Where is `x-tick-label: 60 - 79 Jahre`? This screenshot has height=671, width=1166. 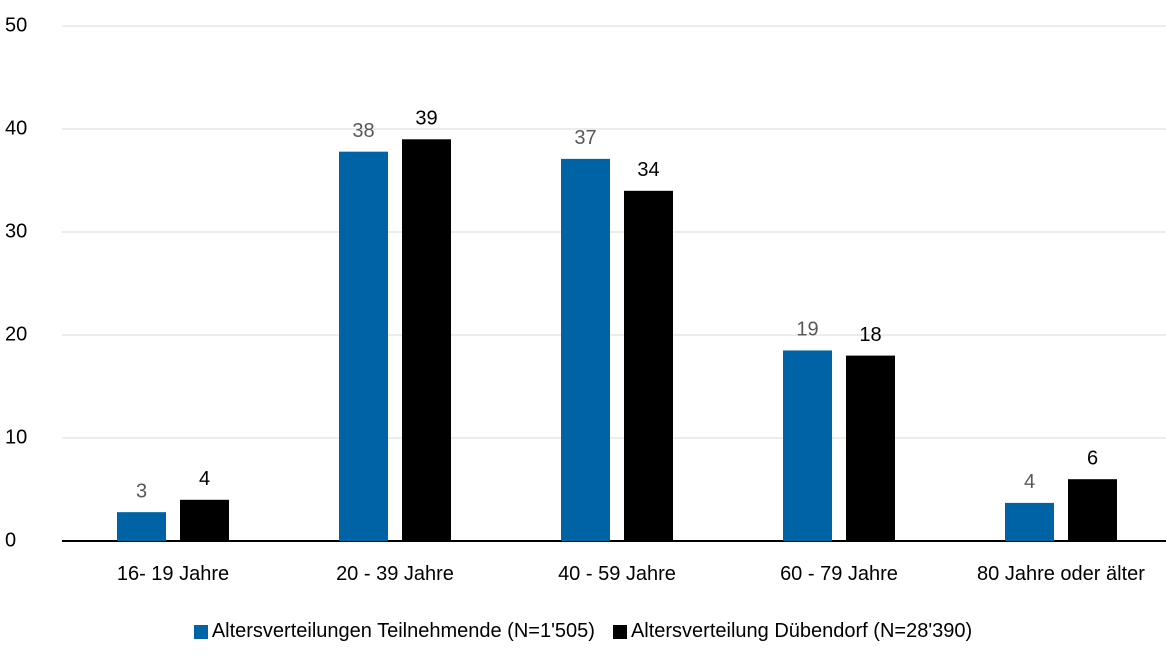 x-tick-label: 60 - 79 Jahre is located at coordinates (839, 574).